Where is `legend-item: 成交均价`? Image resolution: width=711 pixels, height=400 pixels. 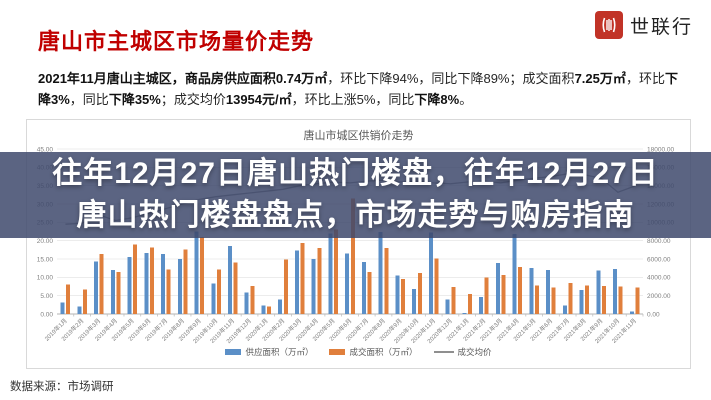 legend-item: 成交均价 is located at coordinates (462, 352).